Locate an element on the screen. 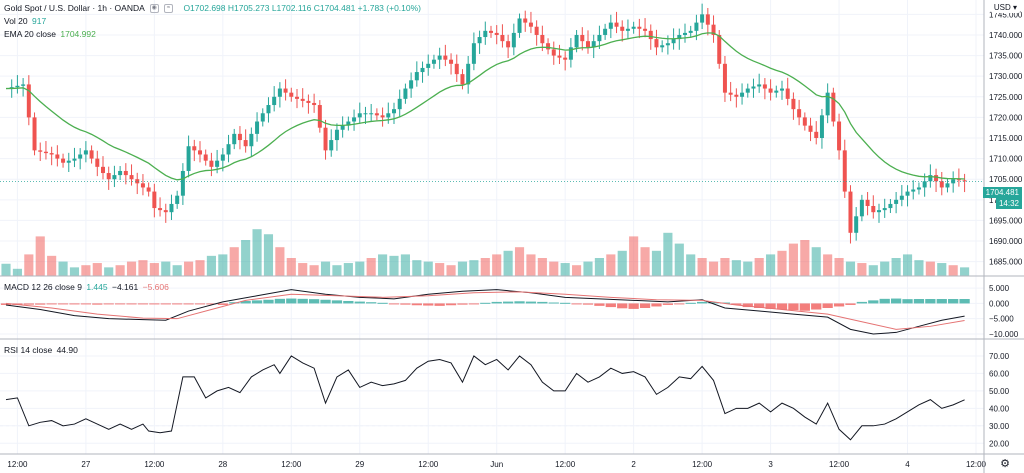 The height and width of the screenshot is (473, 1024). compare-icon: ≈ is located at coordinates (169, 9).